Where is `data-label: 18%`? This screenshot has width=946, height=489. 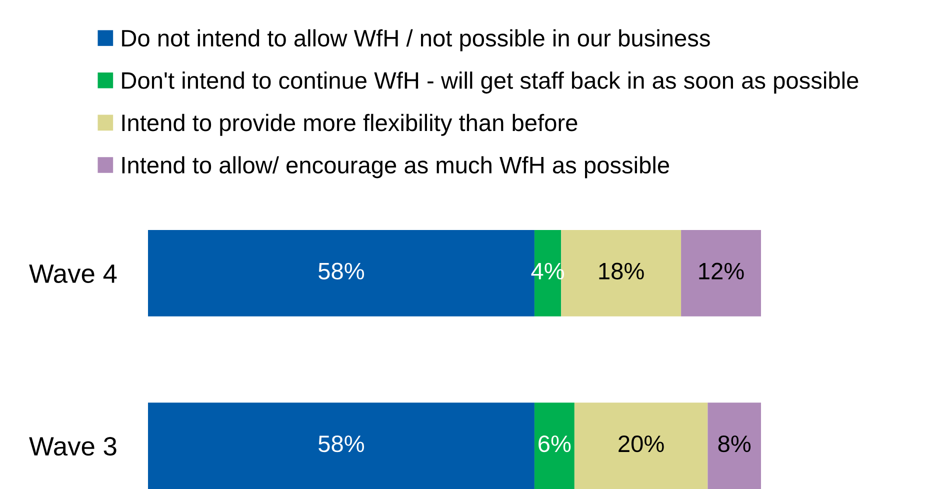 data-label: 18% is located at coordinates (621, 271).